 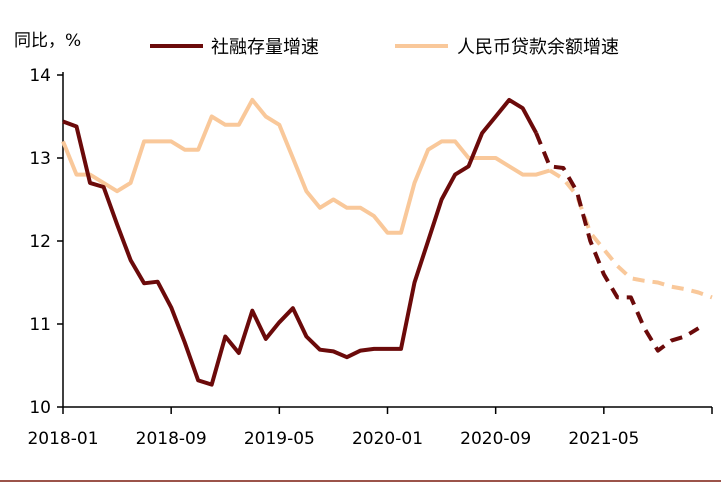 What do you see at coordinates (495, 439) in the screenshot?
I see `x-tick-label: 2020-09` at bounding box center [495, 439].